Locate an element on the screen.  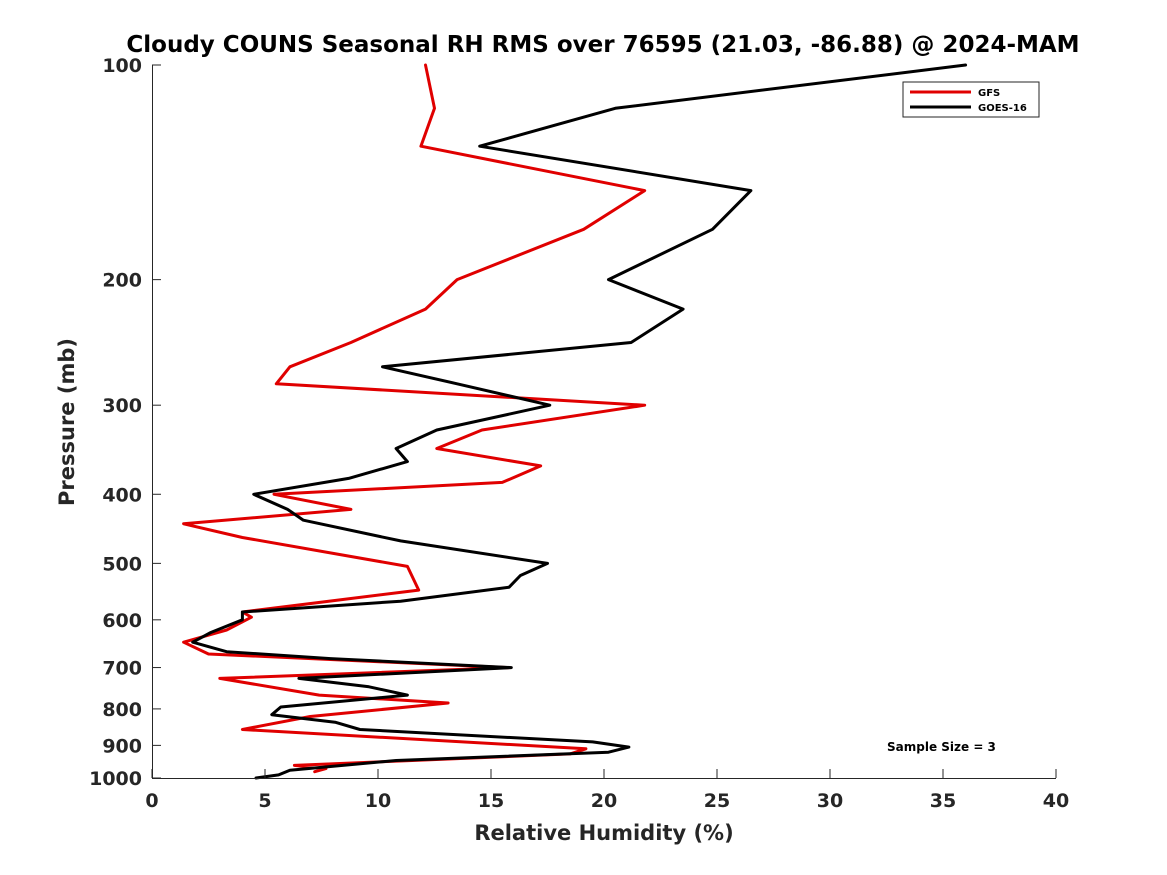
y-tick-label: 400 is located at coordinates (122, 495).